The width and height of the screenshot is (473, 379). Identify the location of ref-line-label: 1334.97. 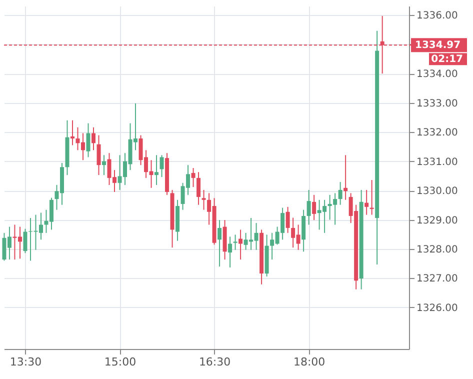
(438, 46).